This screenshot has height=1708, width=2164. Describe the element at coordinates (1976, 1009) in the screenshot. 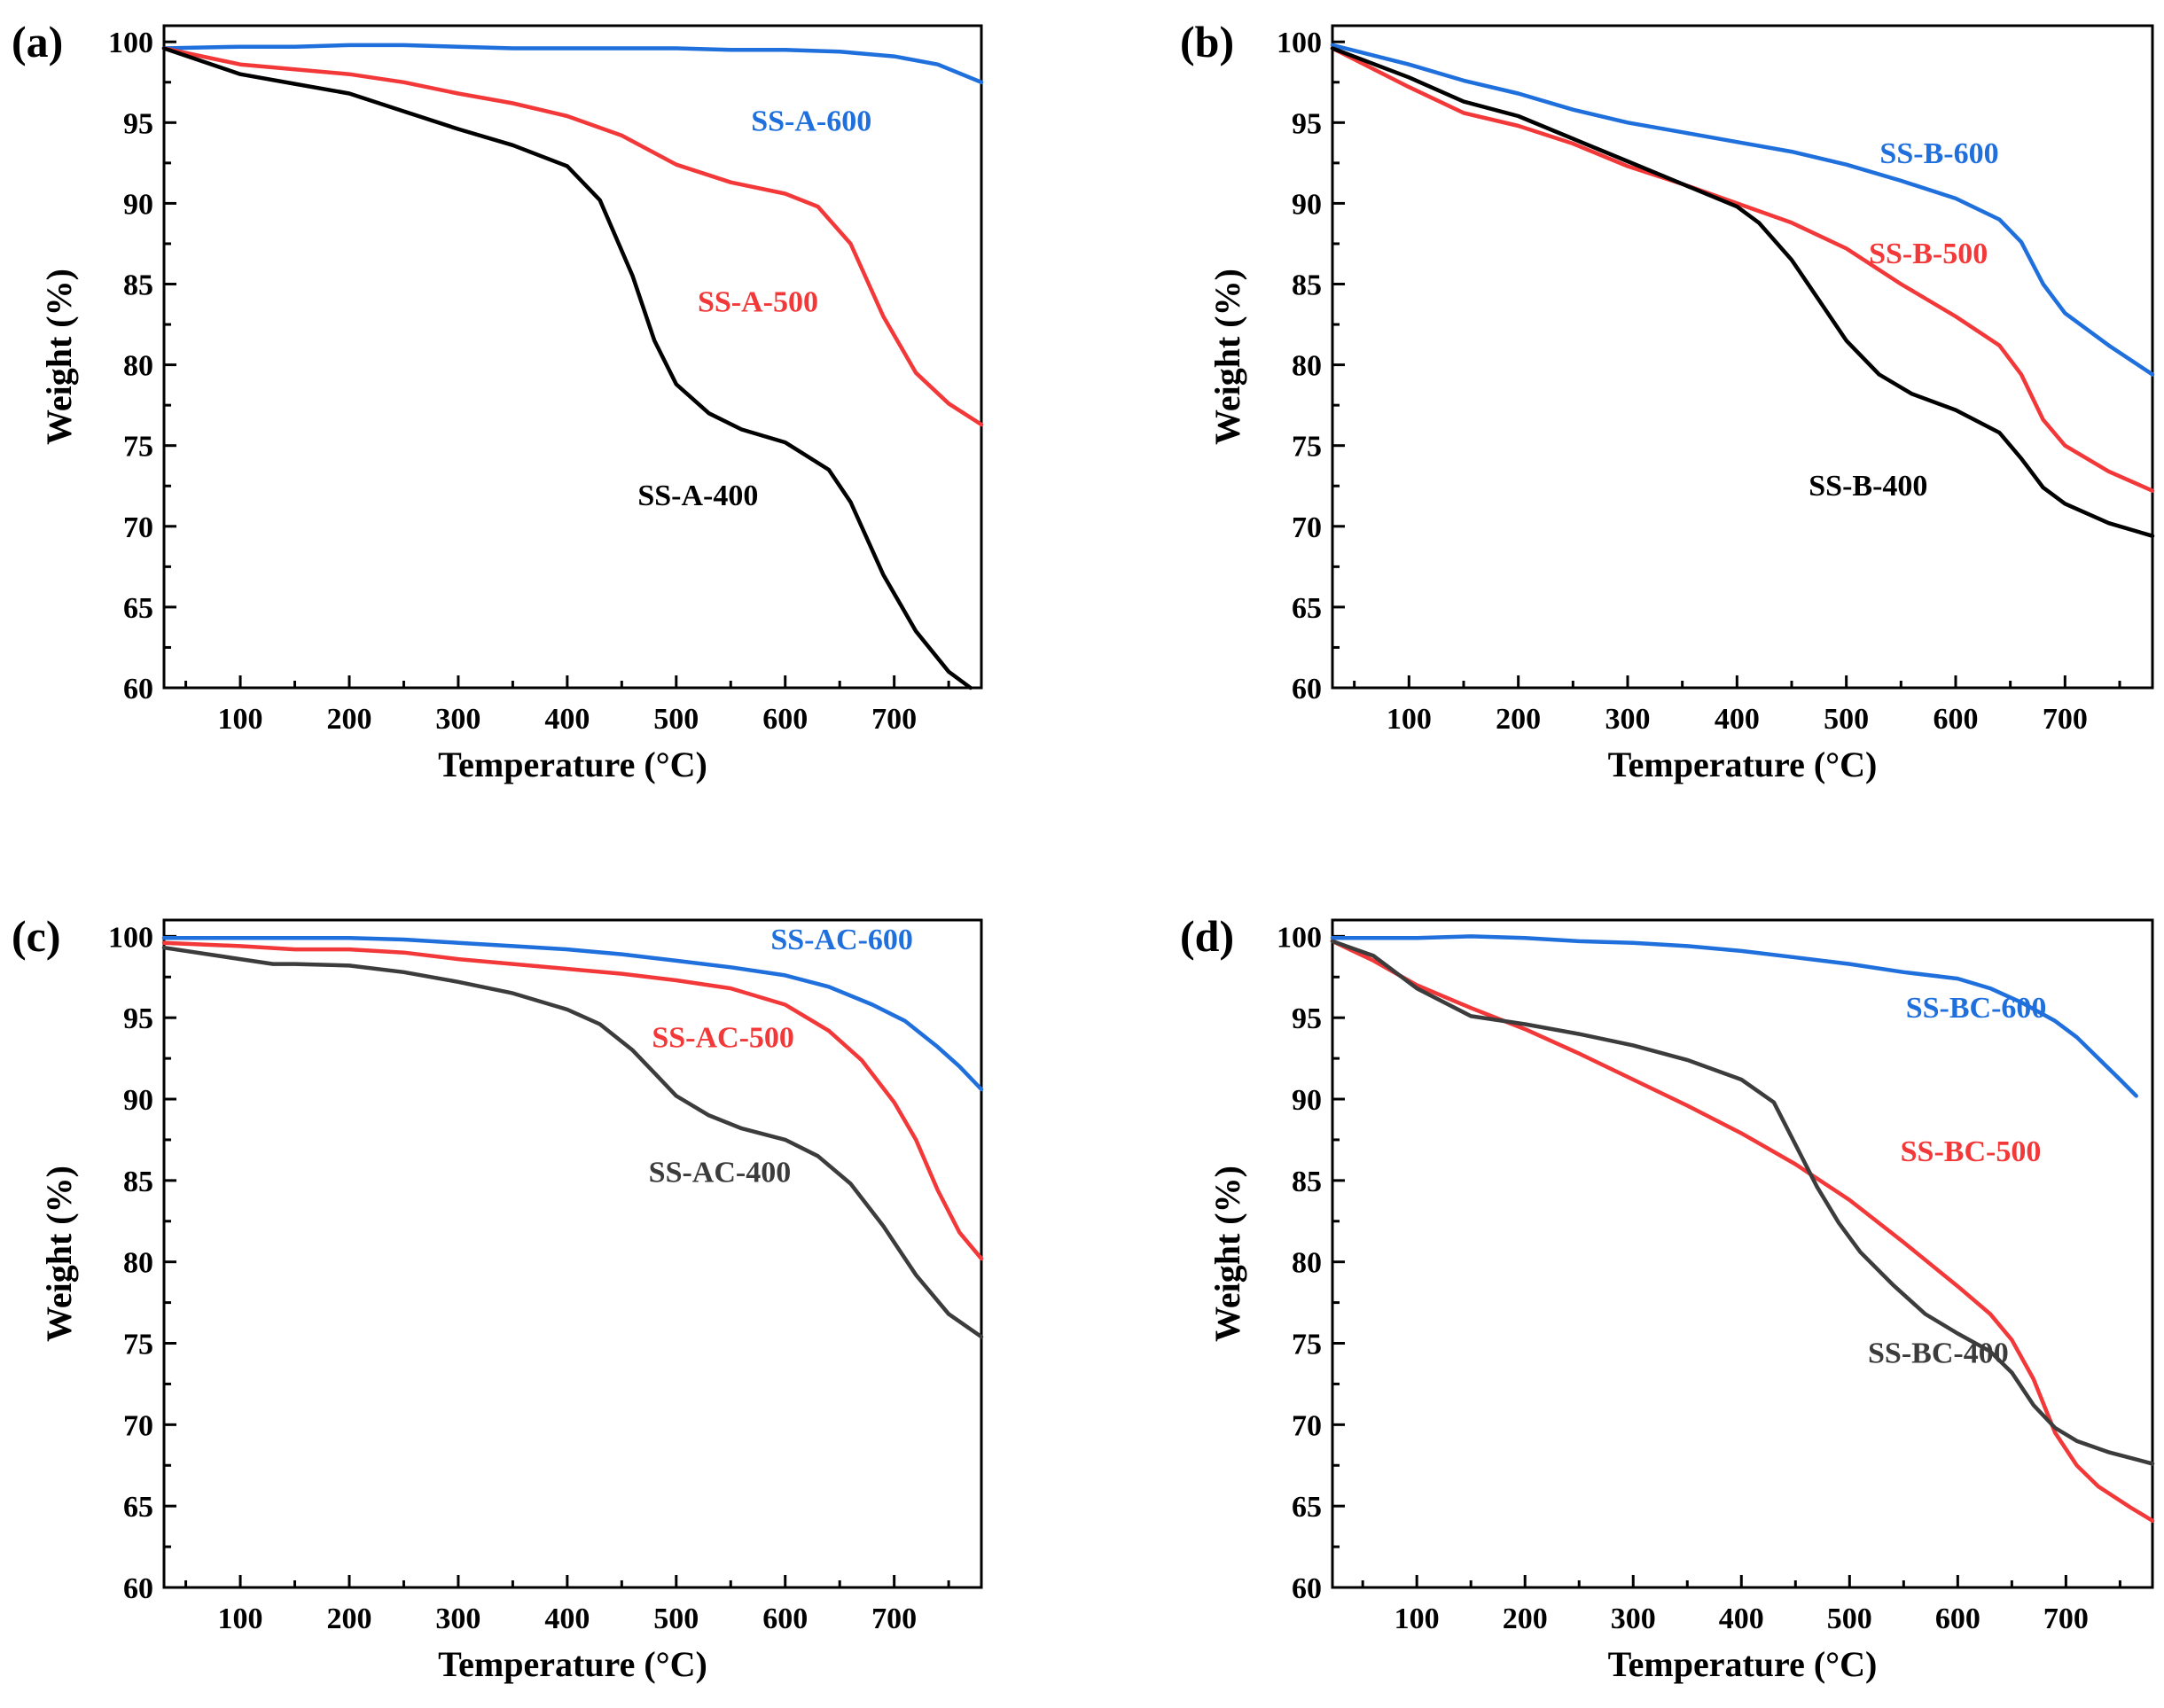

I see `series-label: SS-BC-600` at that location.